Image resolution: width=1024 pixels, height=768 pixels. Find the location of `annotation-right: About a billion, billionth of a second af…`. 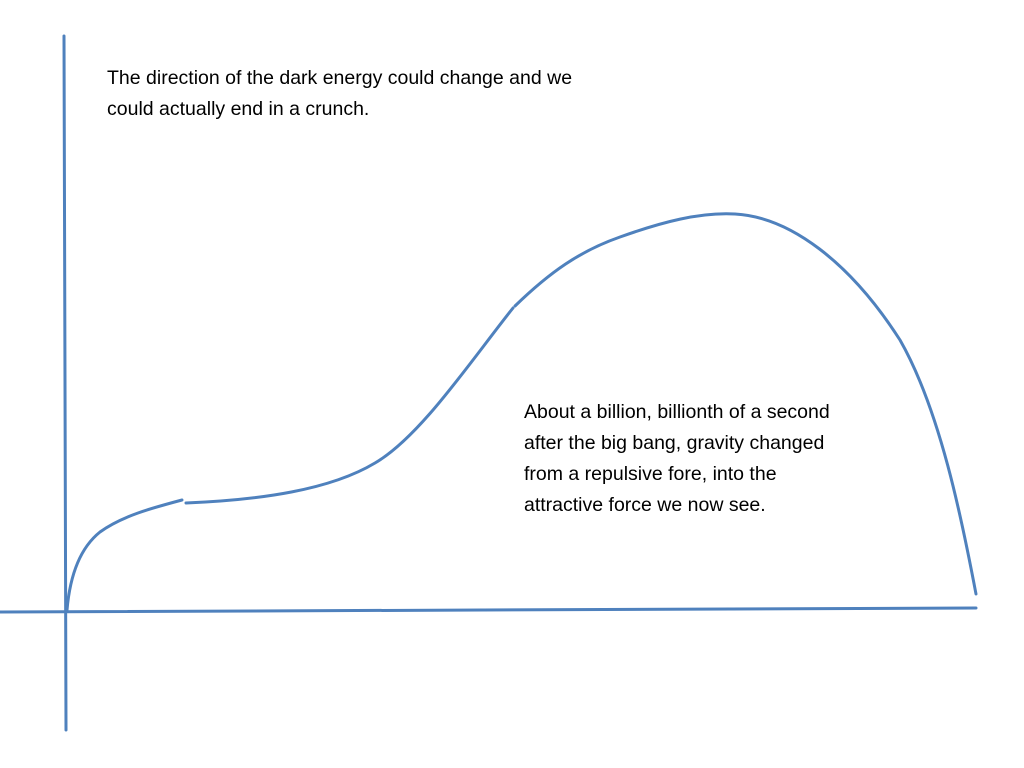

annotation-right: About a billion, billionth of a second af… is located at coordinates (677, 458).